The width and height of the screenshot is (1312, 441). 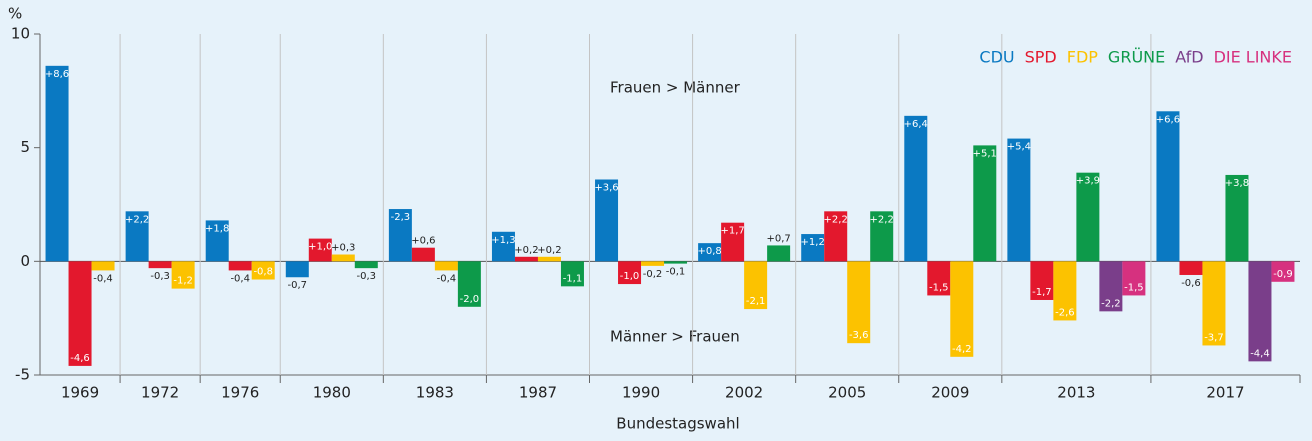 I want to click on y-tick-label: 0, so click(x=25, y=261).